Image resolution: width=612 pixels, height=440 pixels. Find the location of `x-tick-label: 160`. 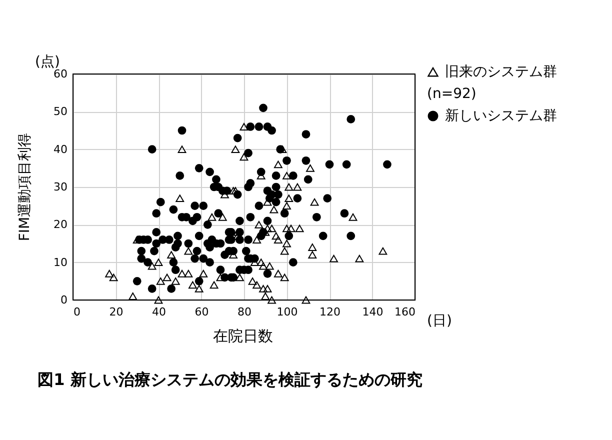

x-tick-label: 160 is located at coordinates (405, 312).